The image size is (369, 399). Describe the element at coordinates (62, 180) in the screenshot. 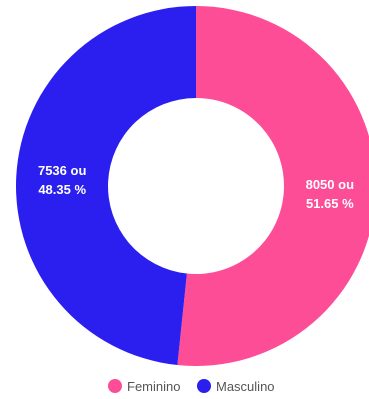

I see `slice-label-masculino: 7536 ou 48.35 %` at that location.